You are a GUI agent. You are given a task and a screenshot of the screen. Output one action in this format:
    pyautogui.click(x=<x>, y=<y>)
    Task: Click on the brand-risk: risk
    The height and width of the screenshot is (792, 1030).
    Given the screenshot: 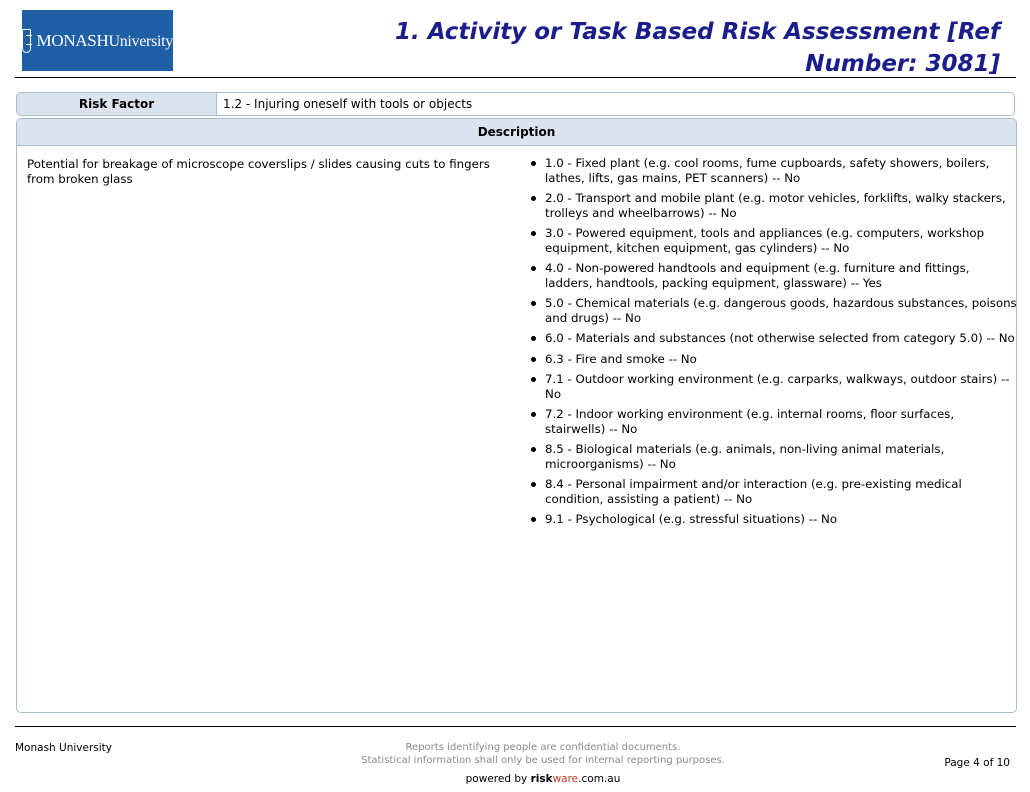 What is the action you would take?
    pyautogui.click(x=541, y=779)
    